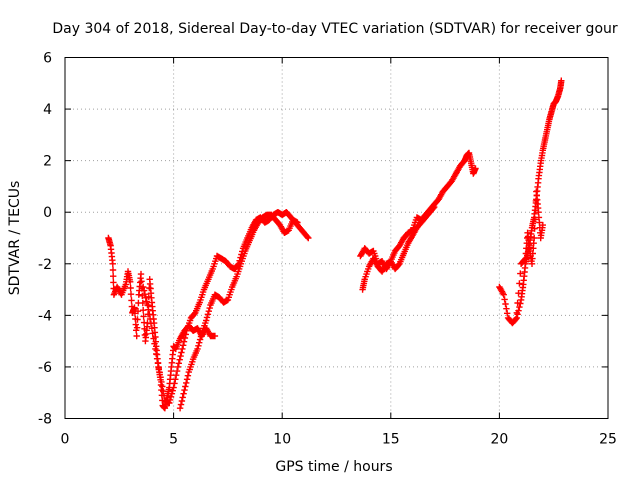 The image size is (640, 480). Describe the element at coordinates (45, 368) in the screenshot. I see `y-tick-label: -6` at that location.